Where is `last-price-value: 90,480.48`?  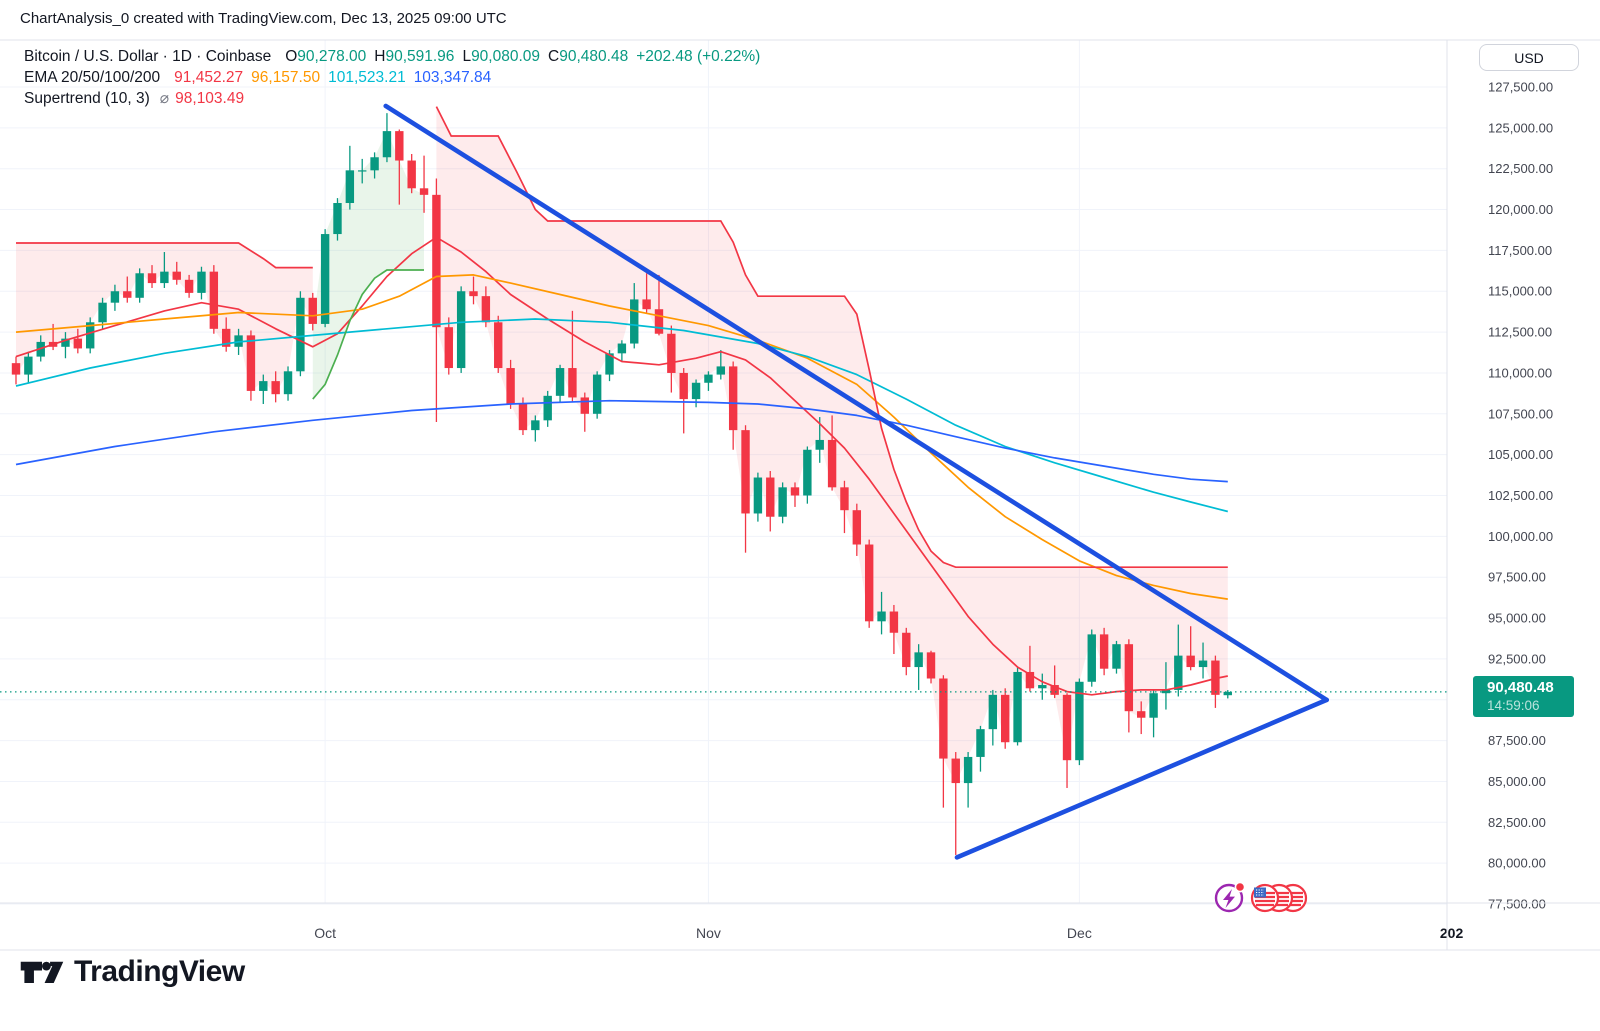
last-price-value: 90,480.48 is located at coordinates (1520, 687).